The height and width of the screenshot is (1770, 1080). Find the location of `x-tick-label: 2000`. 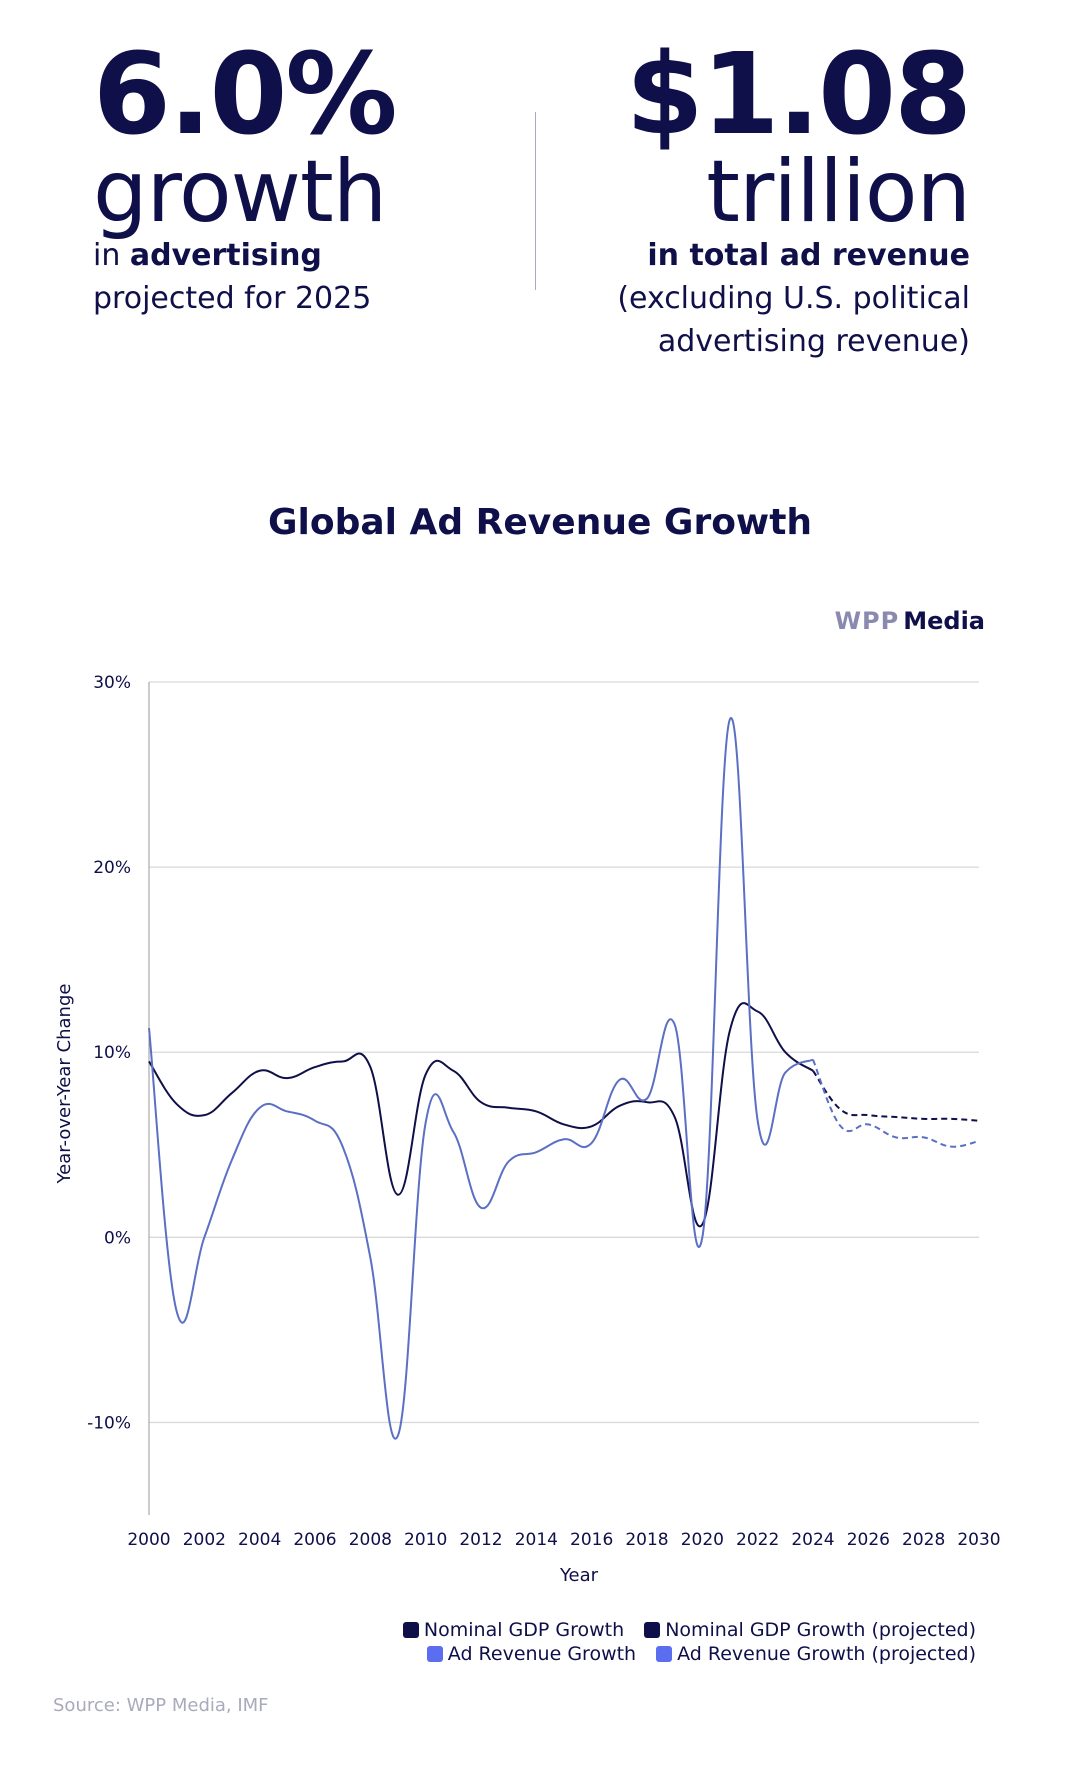

x-tick-label: 2000 is located at coordinates (148, 1540).